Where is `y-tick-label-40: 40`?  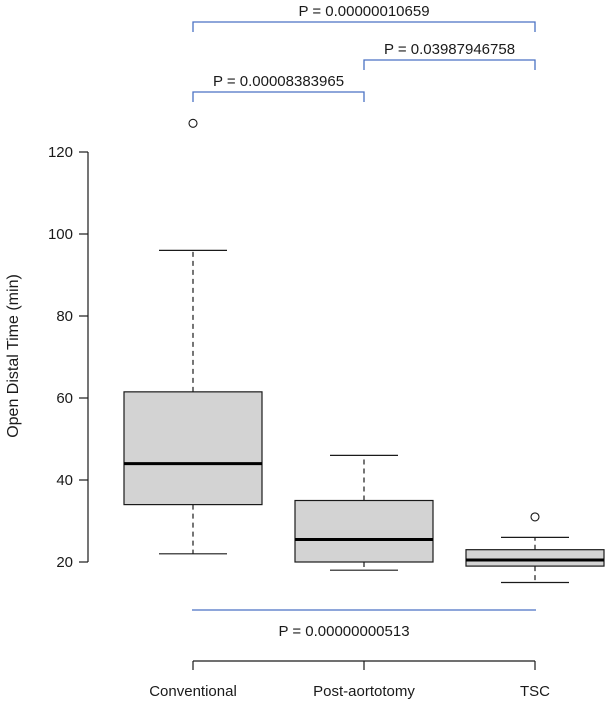 y-tick-label-40: 40 is located at coordinates (64, 480).